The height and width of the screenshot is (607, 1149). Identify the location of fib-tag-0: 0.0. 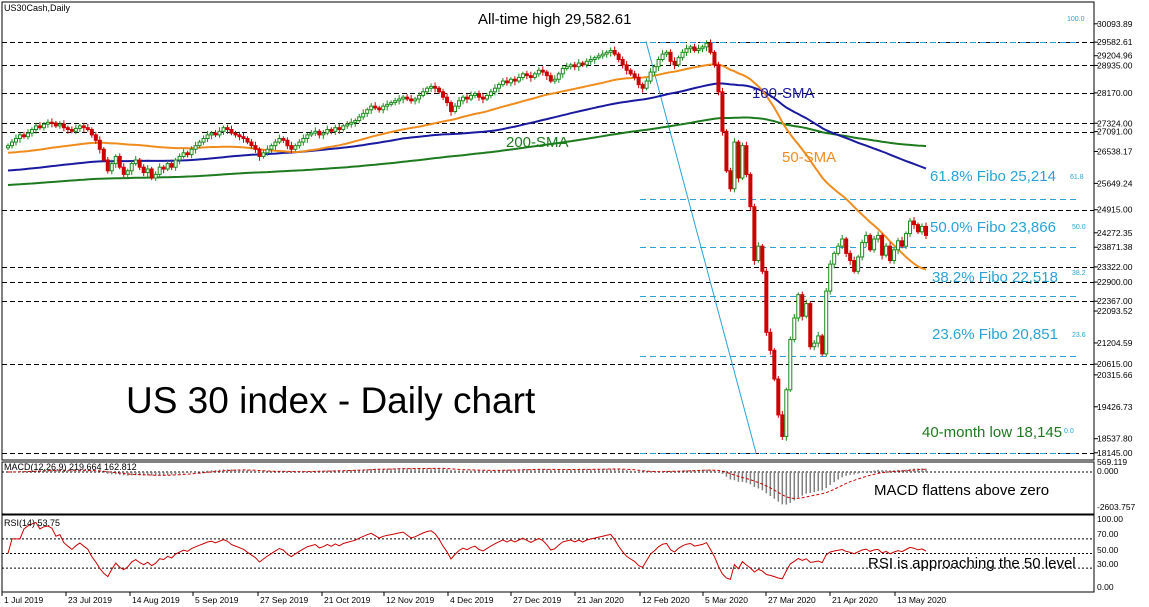
(1069, 431).